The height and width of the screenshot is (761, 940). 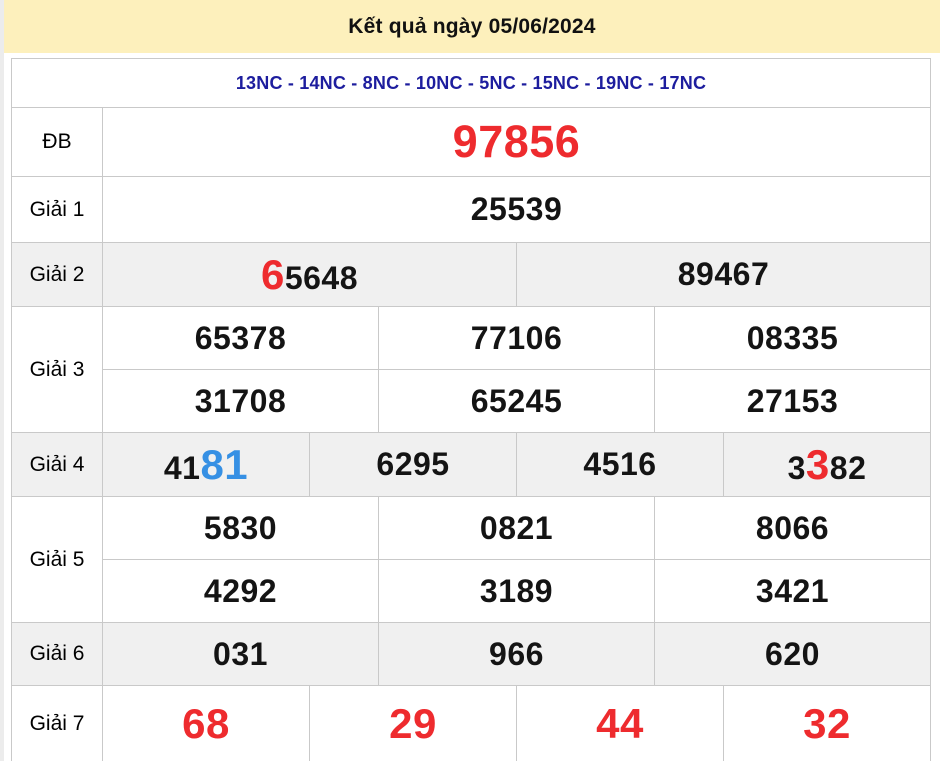 I want to click on prize-label-g4: Giải 4, so click(x=57, y=464).